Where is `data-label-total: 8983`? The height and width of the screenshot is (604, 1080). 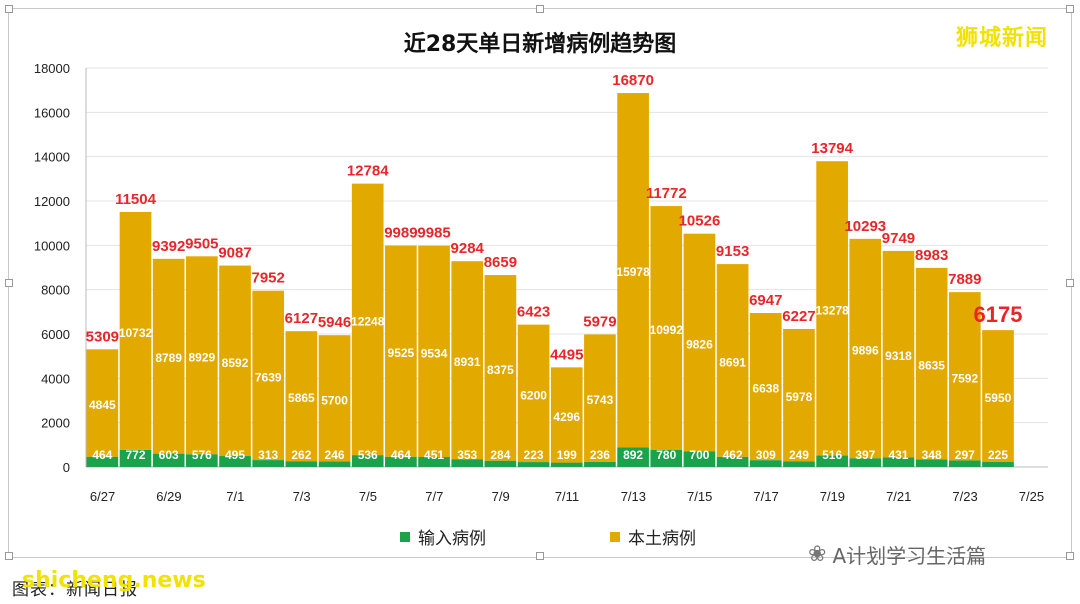 data-label-total: 8983 is located at coordinates (931, 255).